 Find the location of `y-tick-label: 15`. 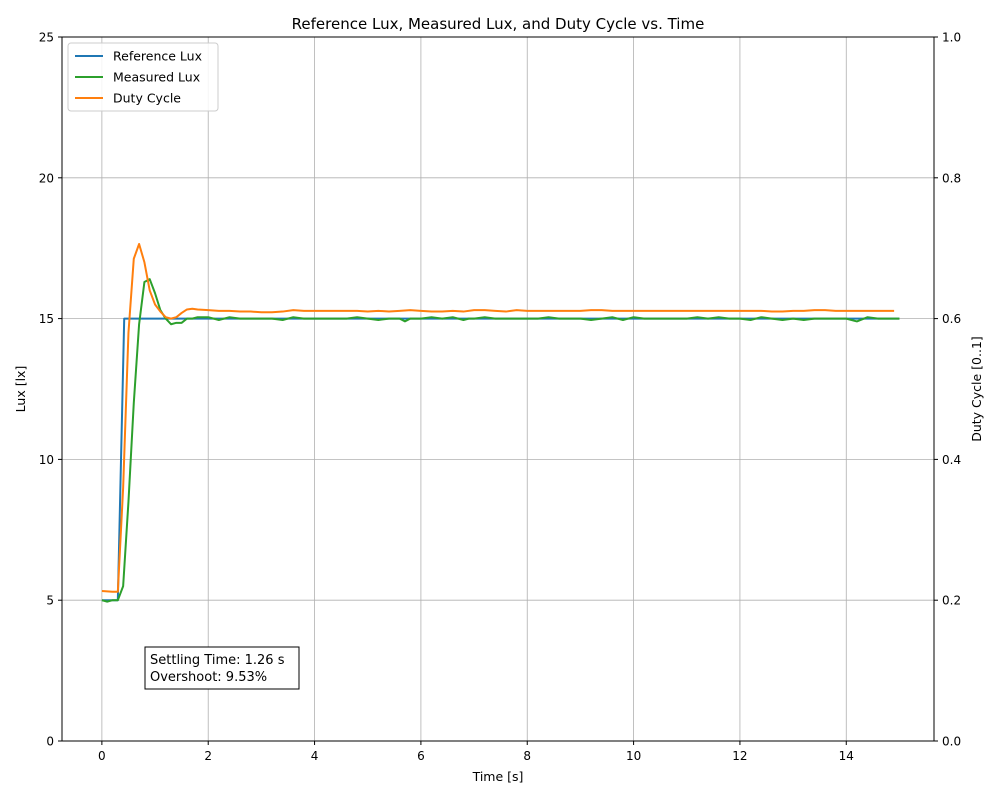

y-tick-label: 15 is located at coordinates (46, 319).